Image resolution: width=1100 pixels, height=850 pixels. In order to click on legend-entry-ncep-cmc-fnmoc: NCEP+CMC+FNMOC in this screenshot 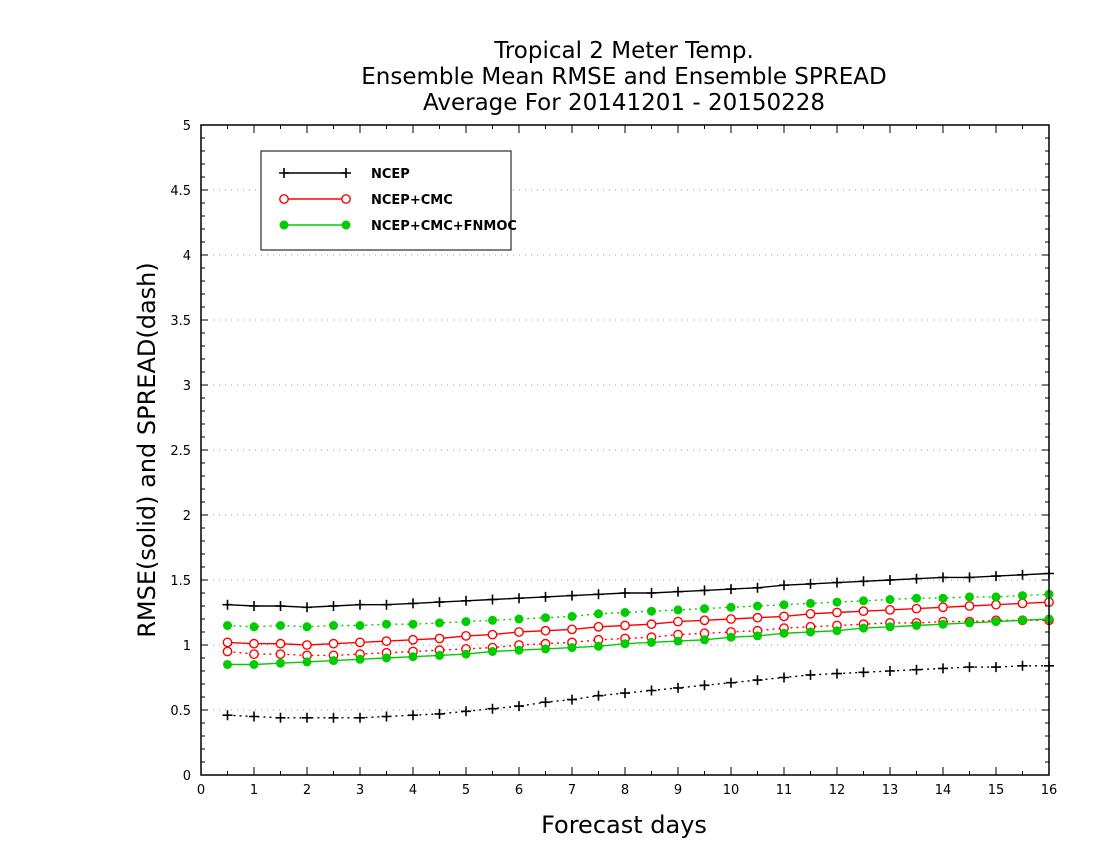, I will do `click(398, 226)`.